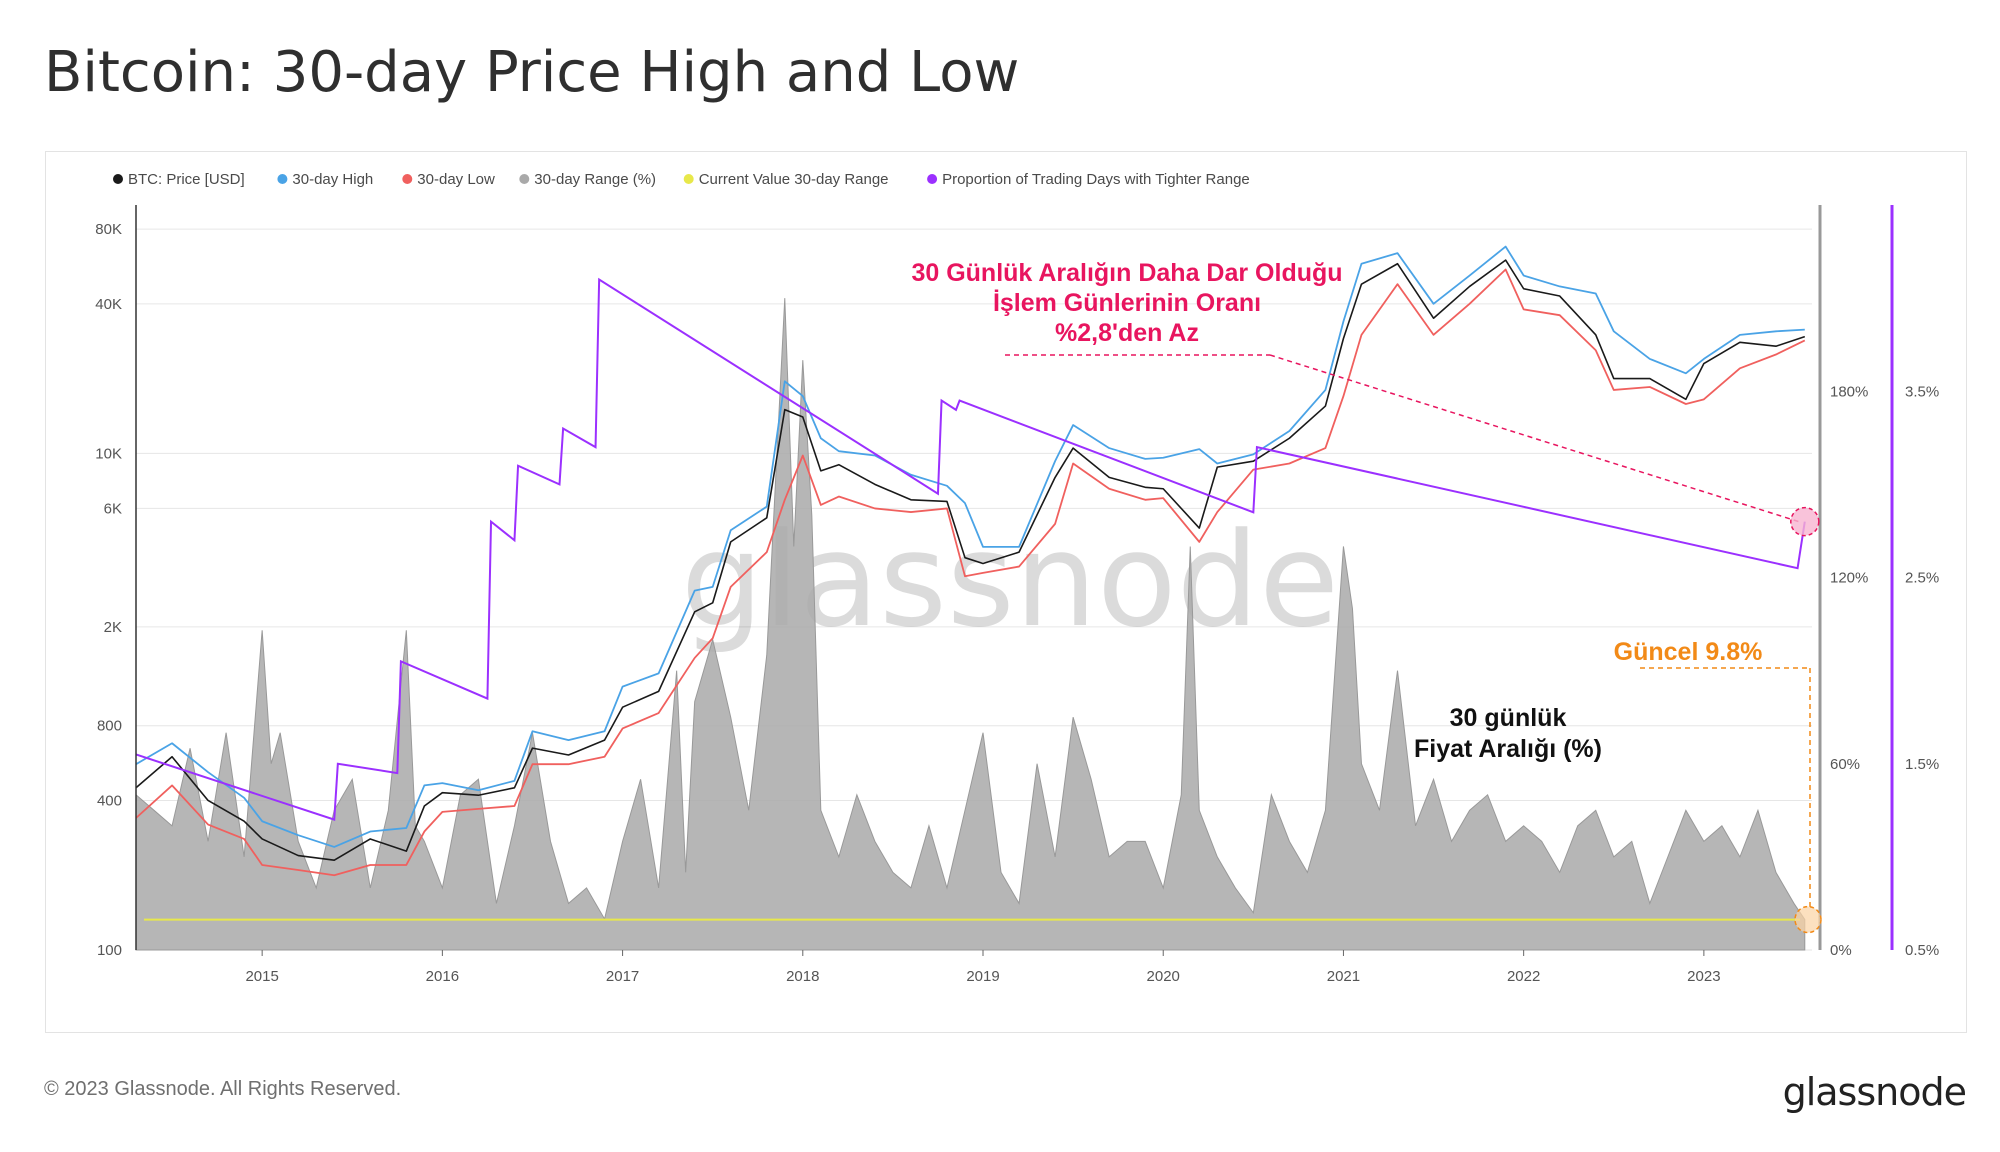  What do you see at coordinates (1922, 578) in the screenshot?
I see `y3-tick-label-2: 2.5%` at bounding box center [1922, 578].